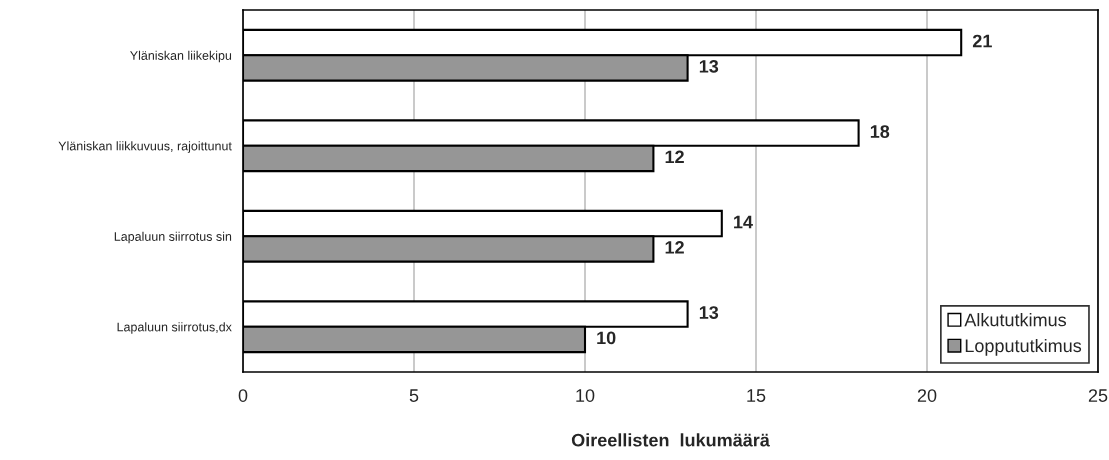 This screenshot has width=1109, height=460. Describe the element at coordinates (1023, 347) in the screenshot. I see `legend-label: Loppututkimus` at that location.